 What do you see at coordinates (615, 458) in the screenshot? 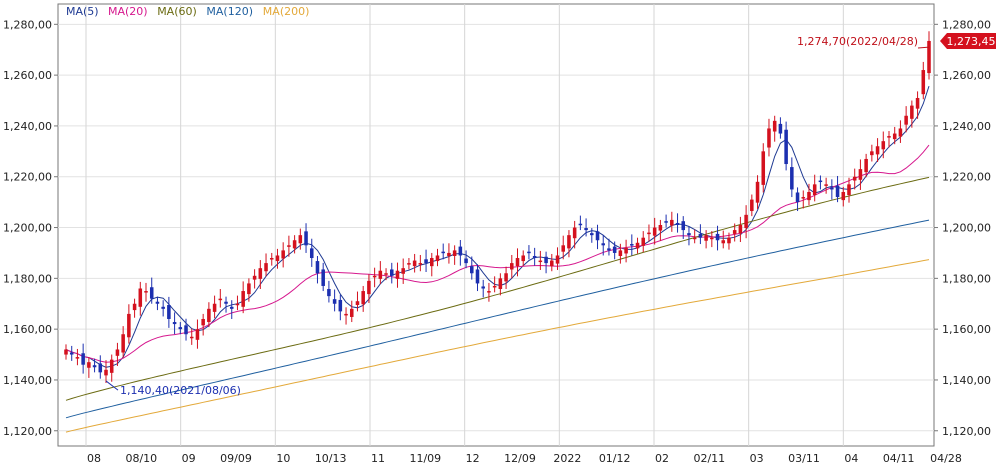
I see `x-tick-label: 01/12` at bounding box center [615, 458].